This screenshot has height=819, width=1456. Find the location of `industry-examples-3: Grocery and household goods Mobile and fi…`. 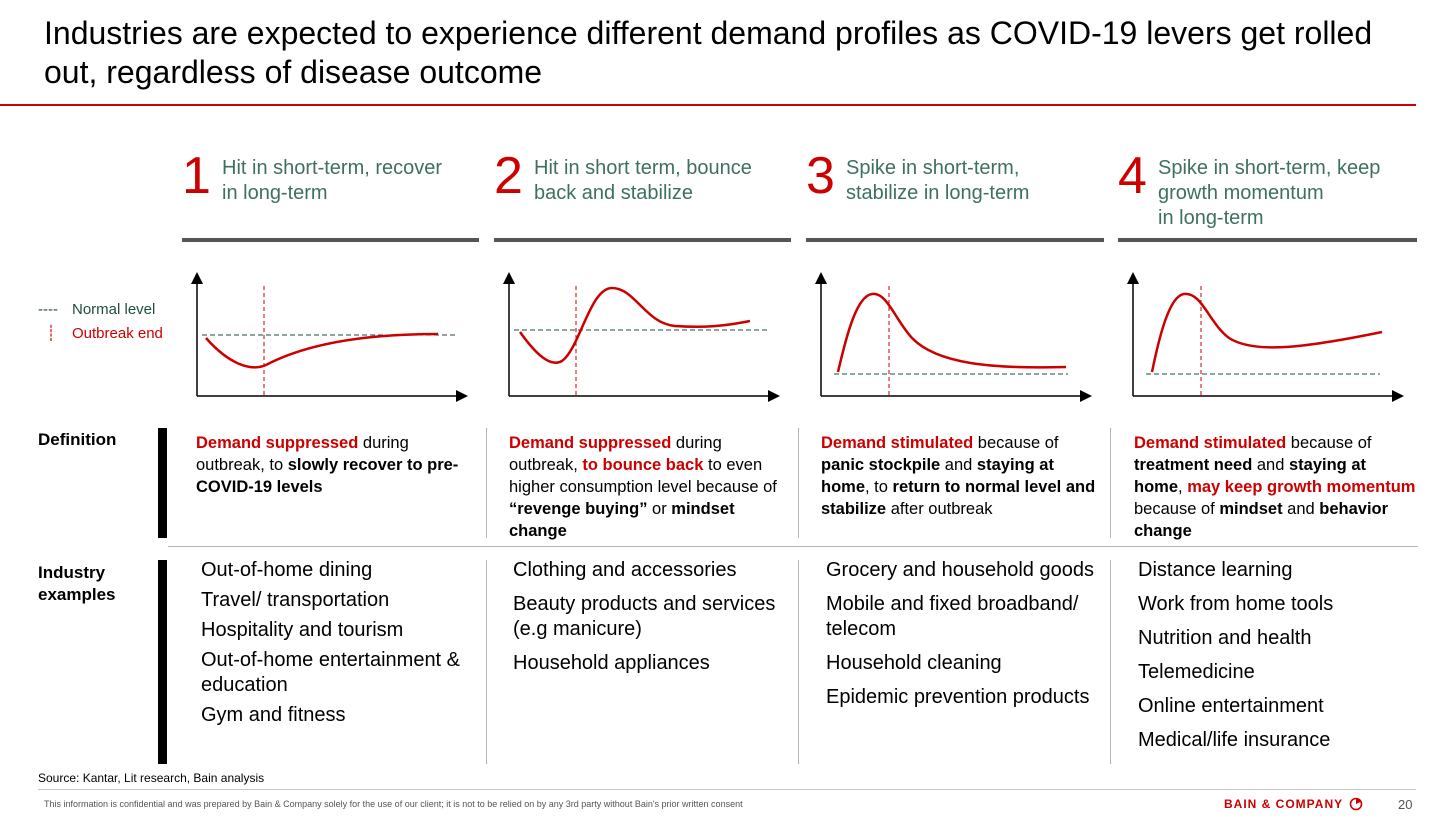

industry-examples-3: Grocery and household goods Mobile and fi… is located at coordinates (966, 638).